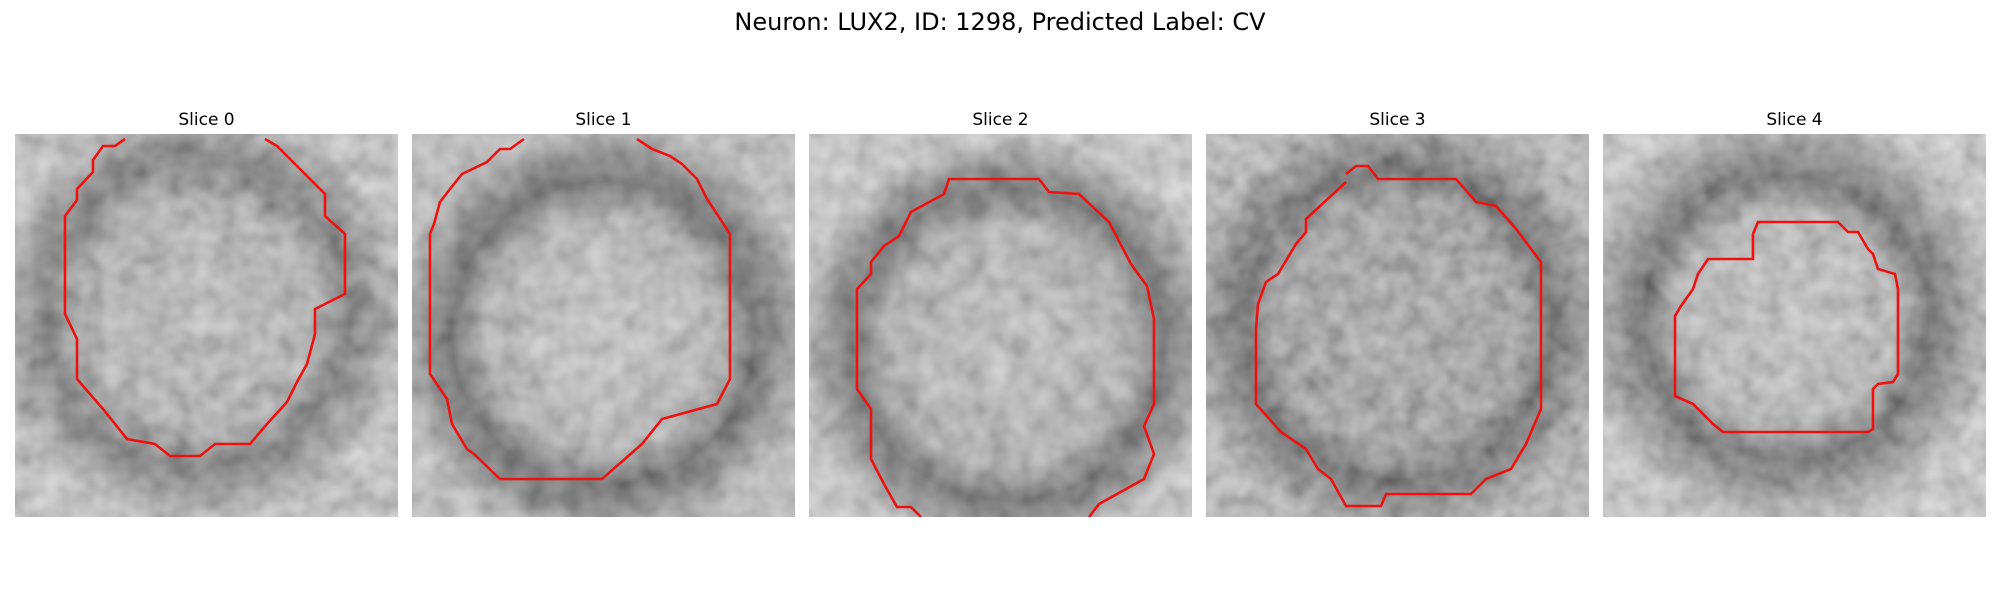 Image resolution: width=2000 pixels, height=600 pixels. I want to click on slice-title-0: Slice 0, so click(206, 120).